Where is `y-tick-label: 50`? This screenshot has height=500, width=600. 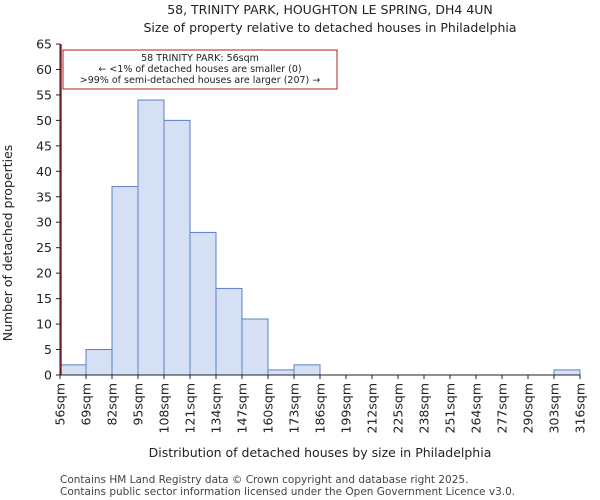 y-tick-label: 50 is located at coordinates (44, 120).